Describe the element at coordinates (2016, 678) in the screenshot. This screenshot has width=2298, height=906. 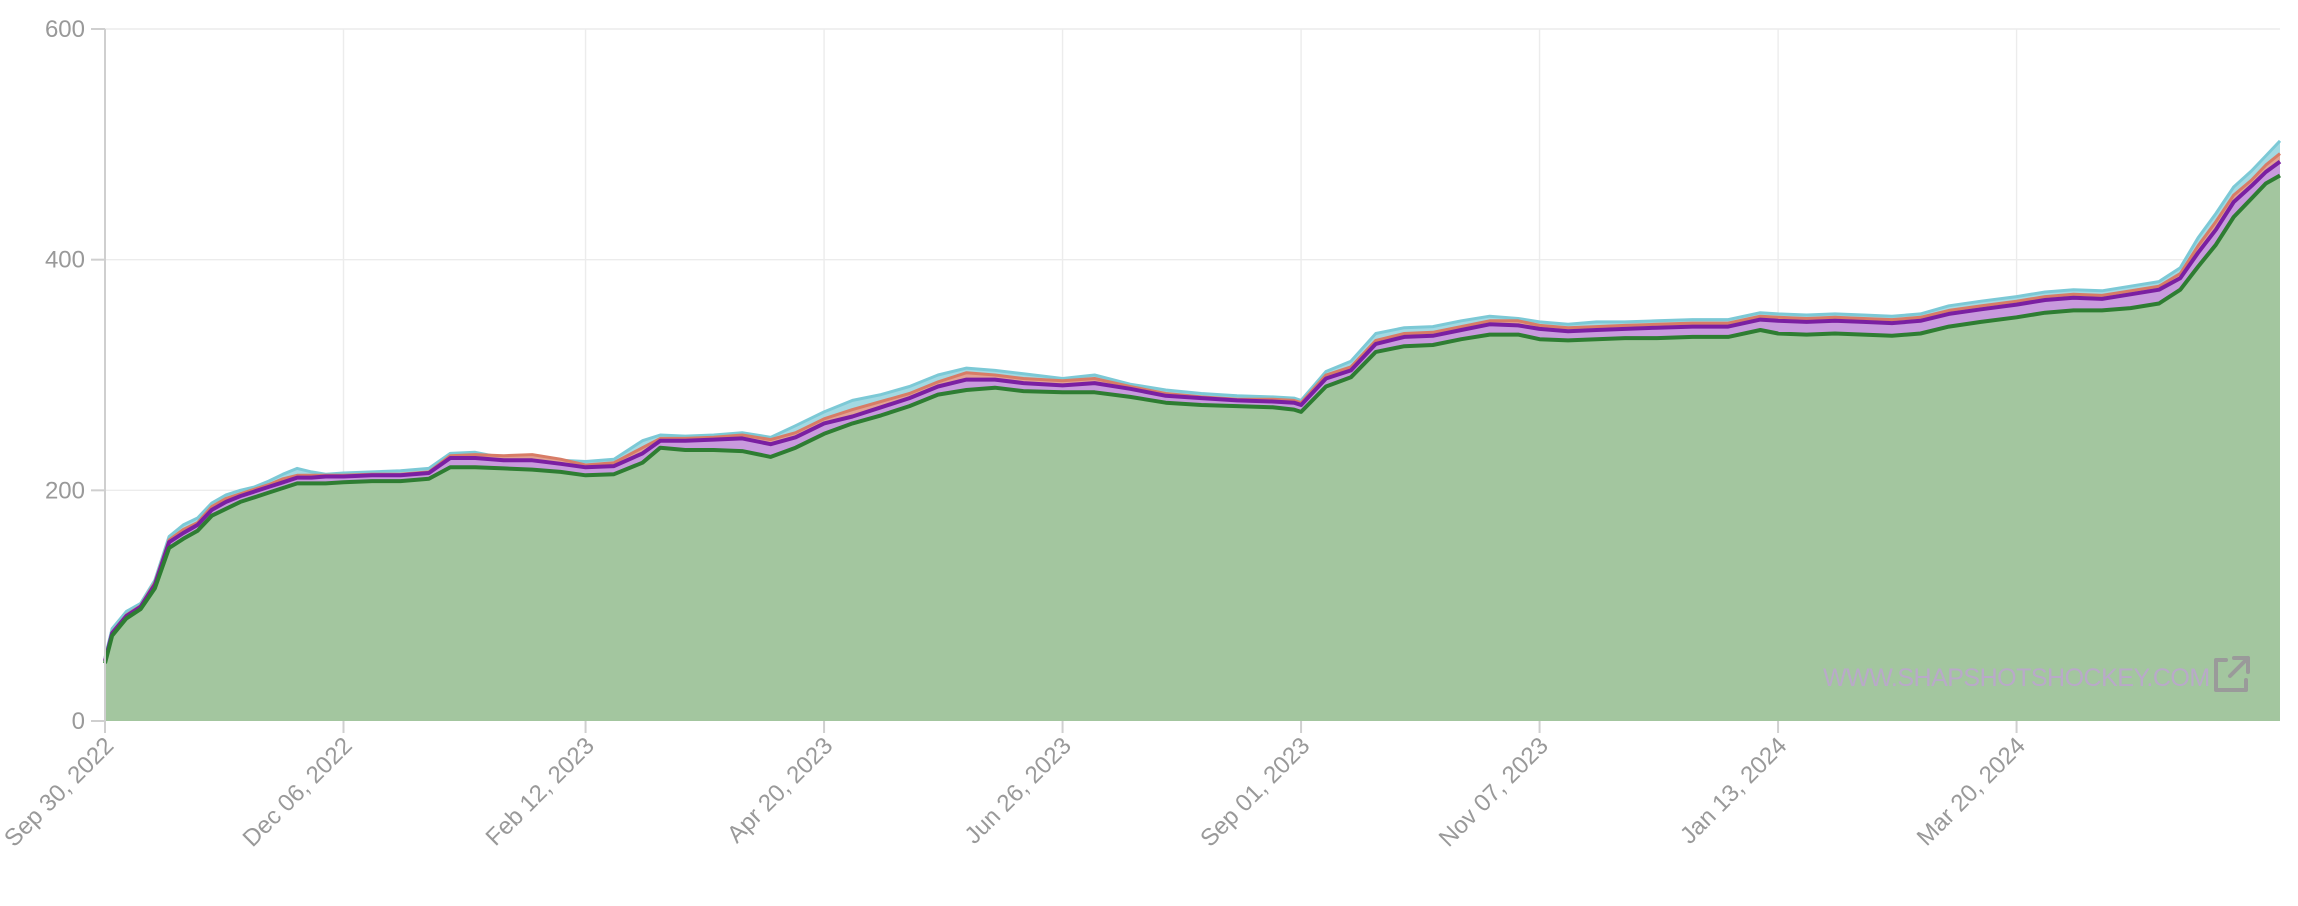
I see `watermark-text: WWW.SHAPSHOTSHOCKEY.COM` at that location.